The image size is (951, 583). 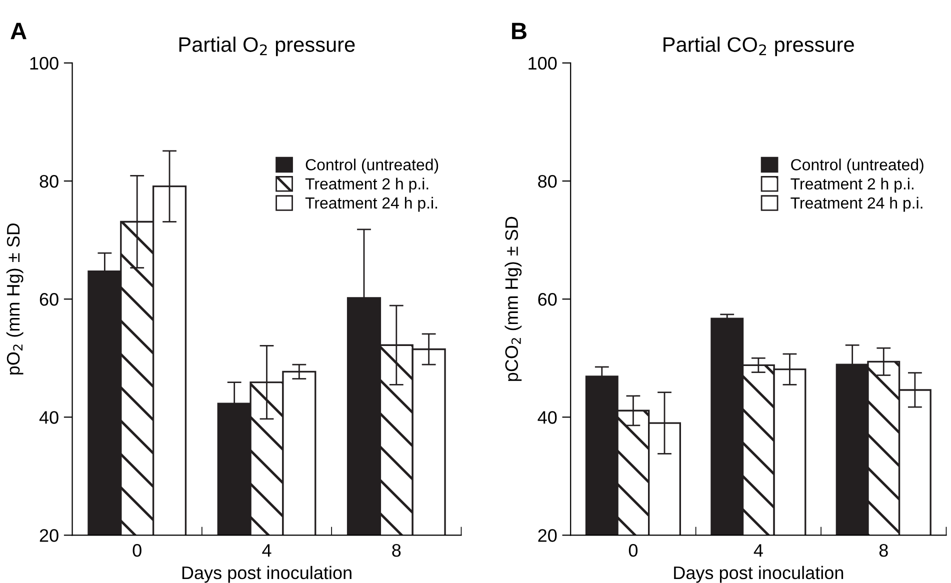 I want to click on chart-title: Partial CO$_{2}$ pressure, so click(x=759, y=46).